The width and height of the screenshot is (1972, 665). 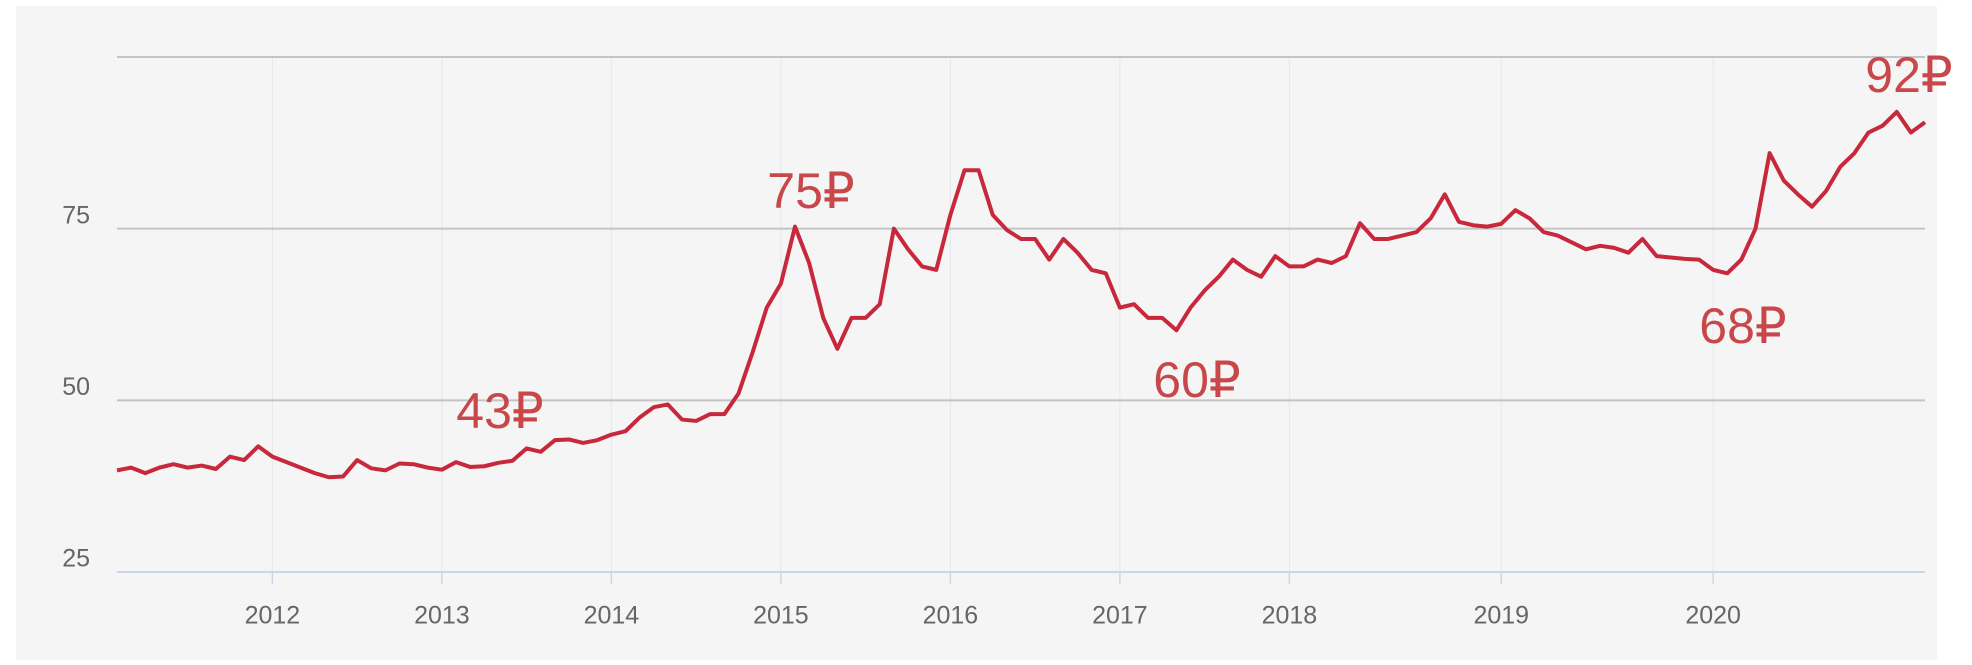 What do you see at coordinates (810, 191) in the screenshot?
I see `annotation: 75₽` at bounding box center [810, 191].